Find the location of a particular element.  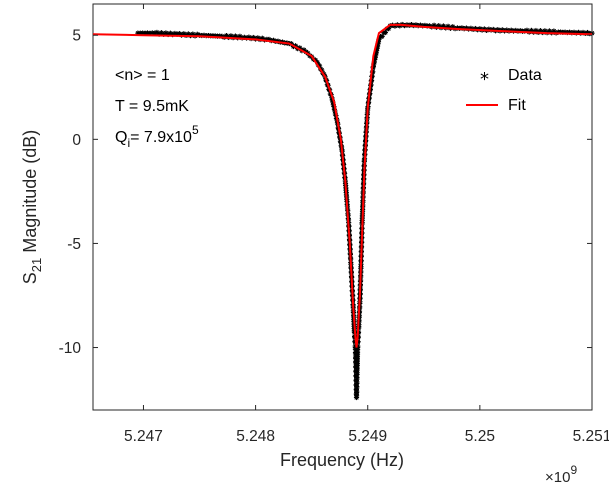

annotation-quality-factor: Qi= 7.9x105 is located at coordinates (157, 136).